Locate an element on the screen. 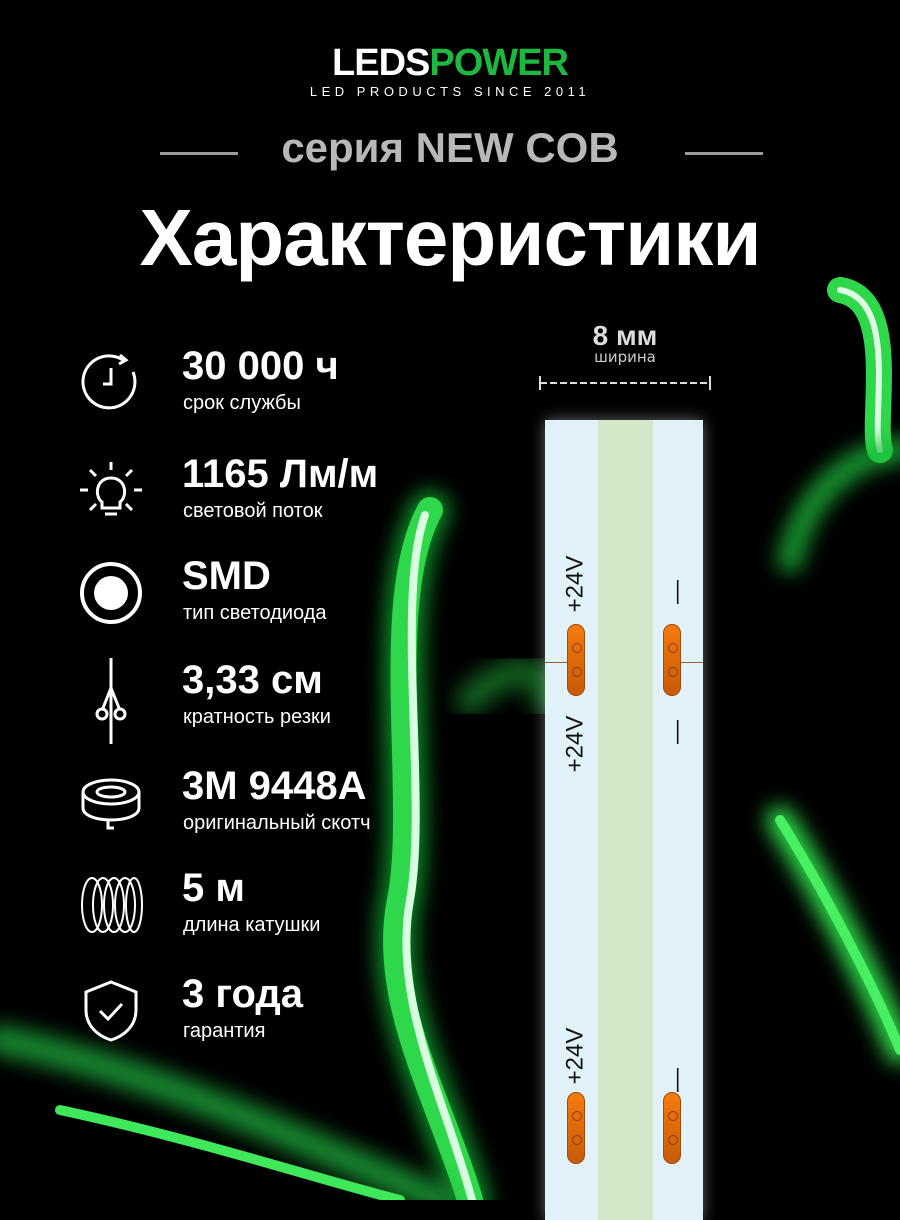 This screenshot has height=1220, width=900. feature-cut-step: 3,33 см кратность резки is located at coordinates (288, 701).